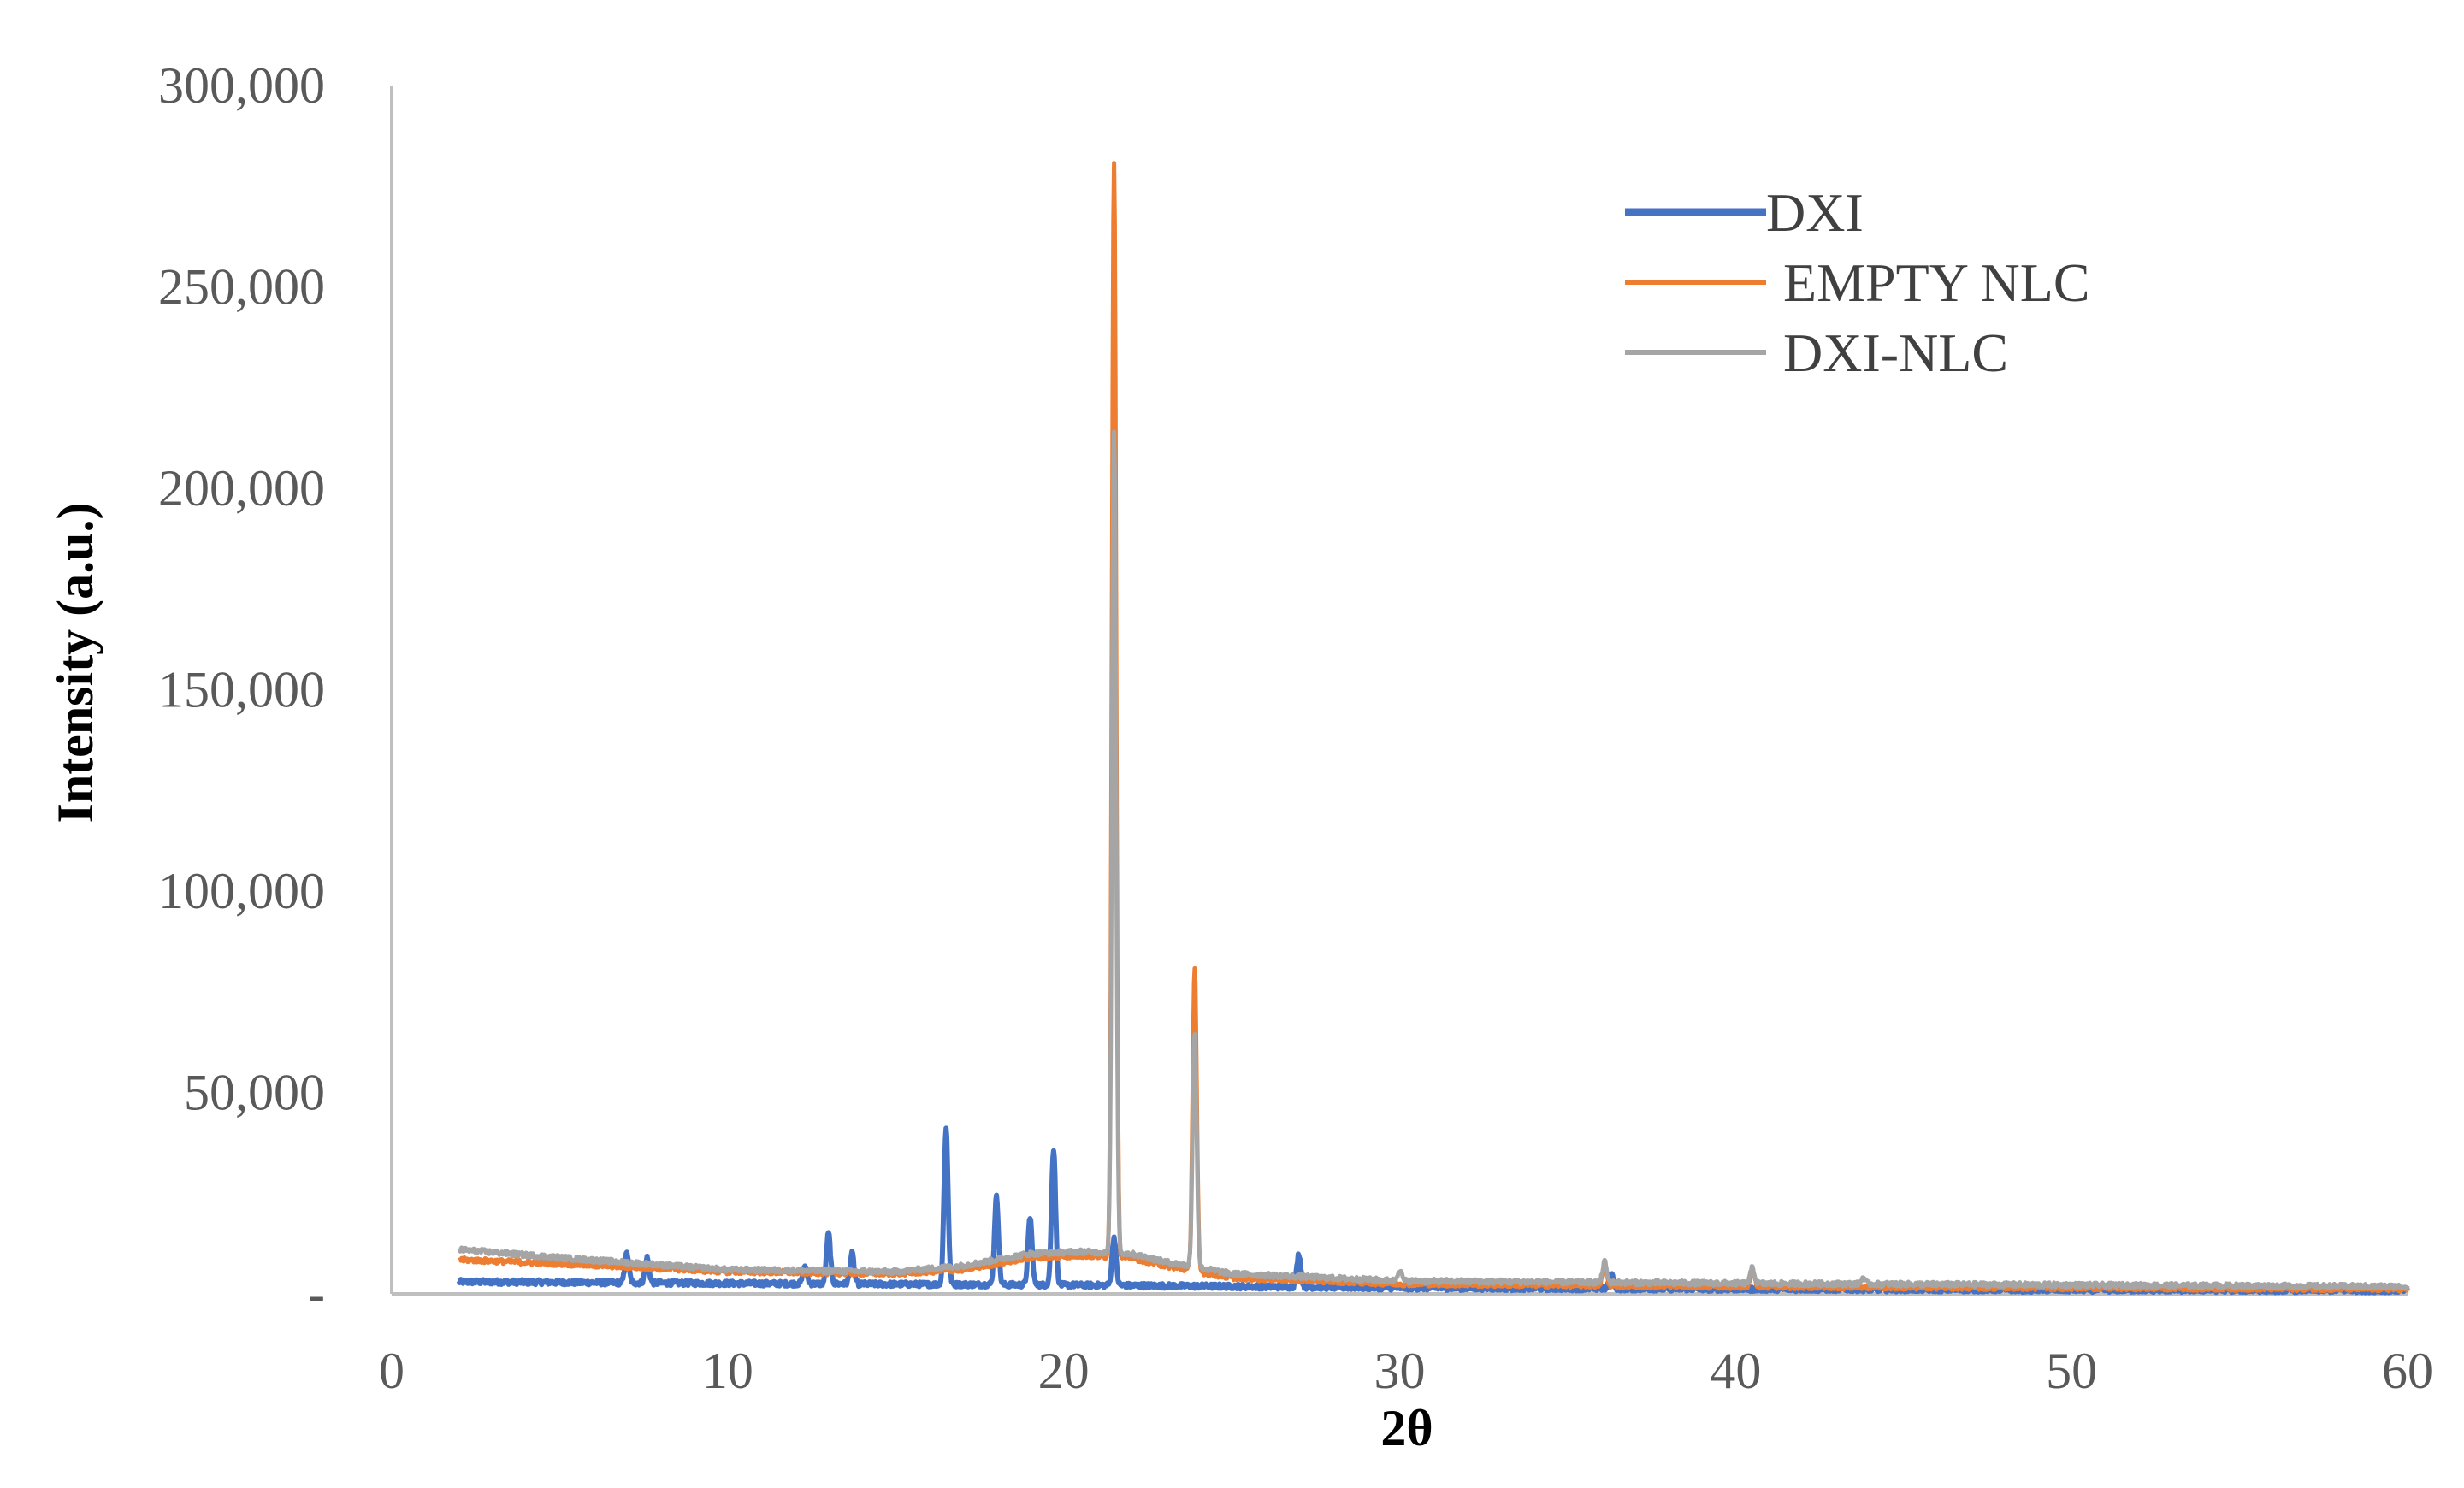 The height and width of the screenshot is (1488, 2464). What do you see at coordinates (2071, 1371) in the screenshot?
I see `x-tick-label: 50` at bounding box center [2071, 1371].